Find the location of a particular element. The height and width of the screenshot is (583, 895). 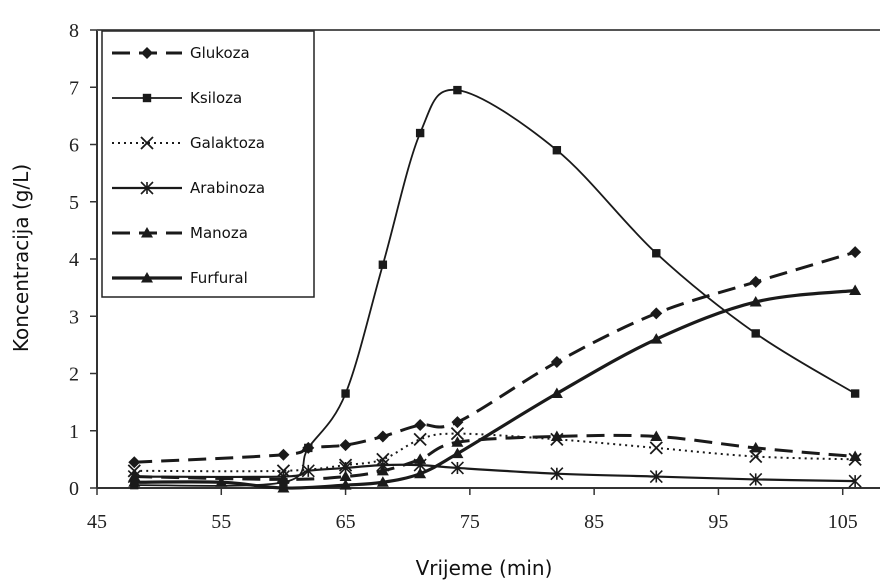

legend-marker-ksiloza is located at coordinates (147, 98).